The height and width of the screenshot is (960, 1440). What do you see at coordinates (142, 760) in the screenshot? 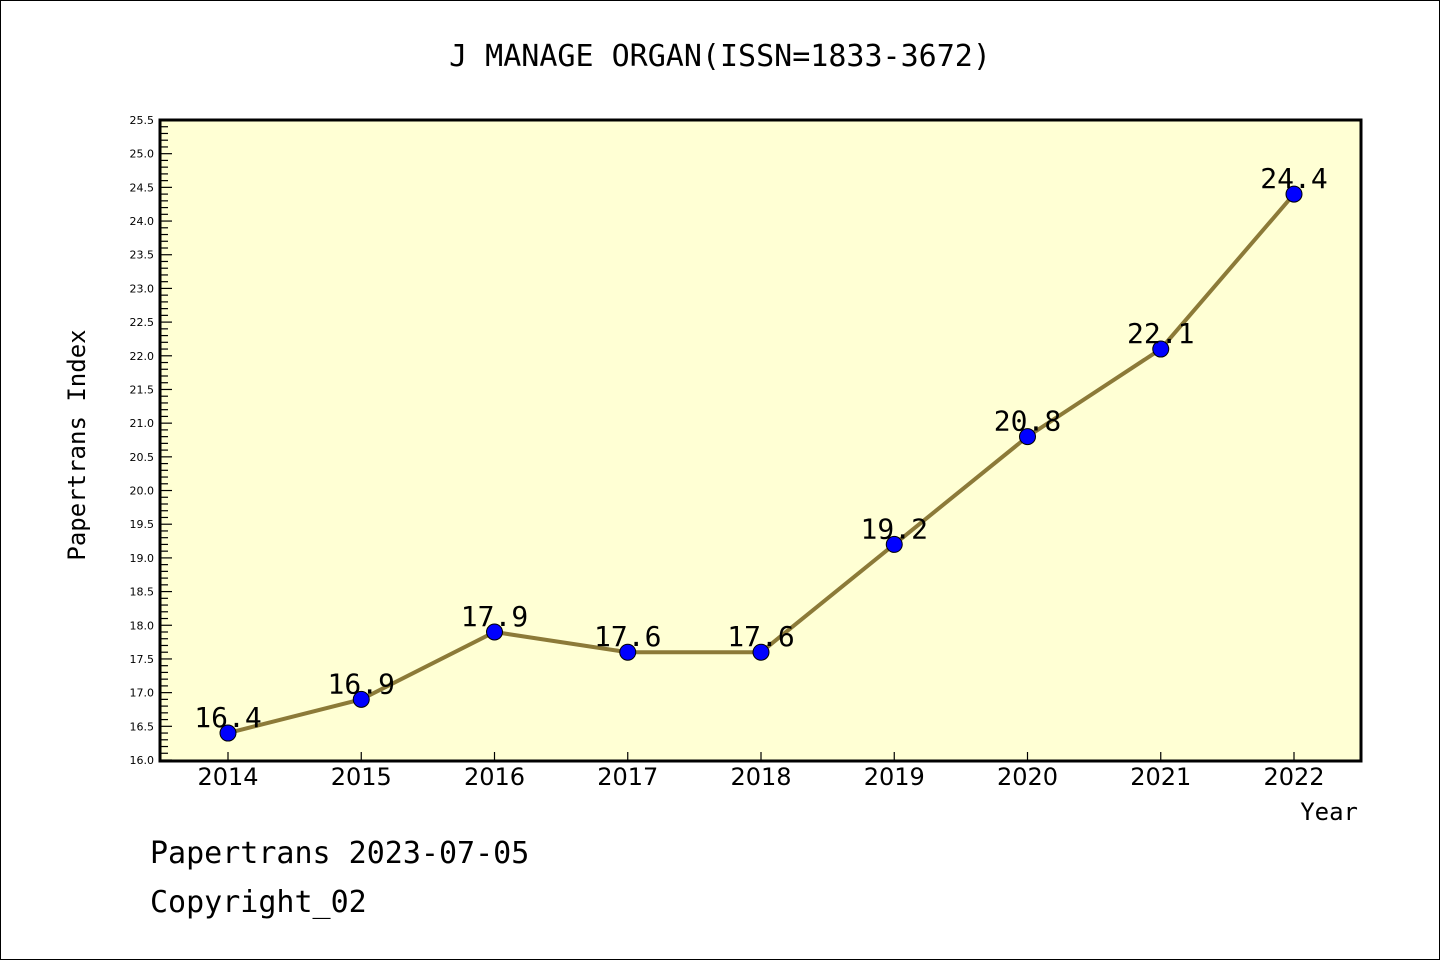
I see `y-tick-label: 16.0` at bounding box center [142, 760].